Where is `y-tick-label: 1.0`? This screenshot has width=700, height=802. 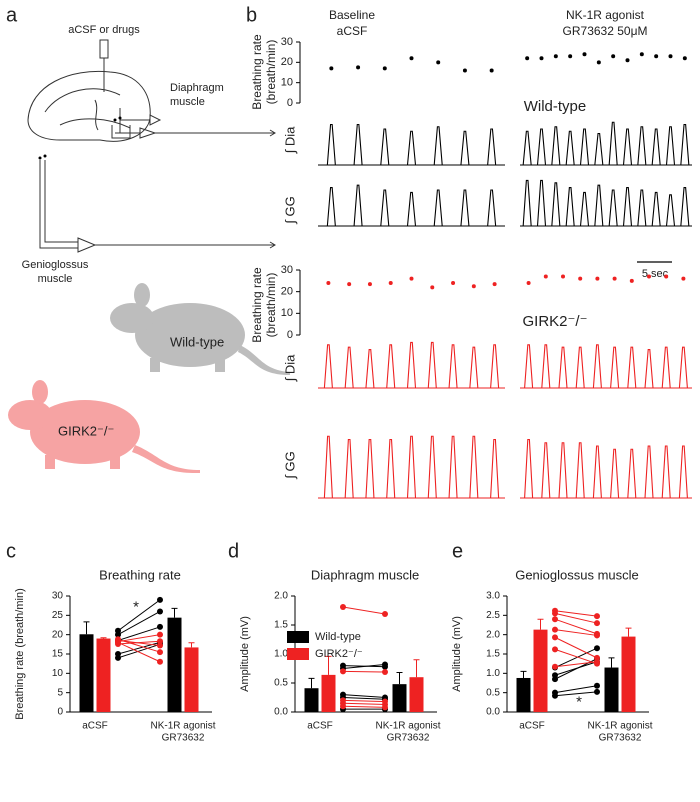
y-tick-label: 1.0 is located at coordinates (493, 673).